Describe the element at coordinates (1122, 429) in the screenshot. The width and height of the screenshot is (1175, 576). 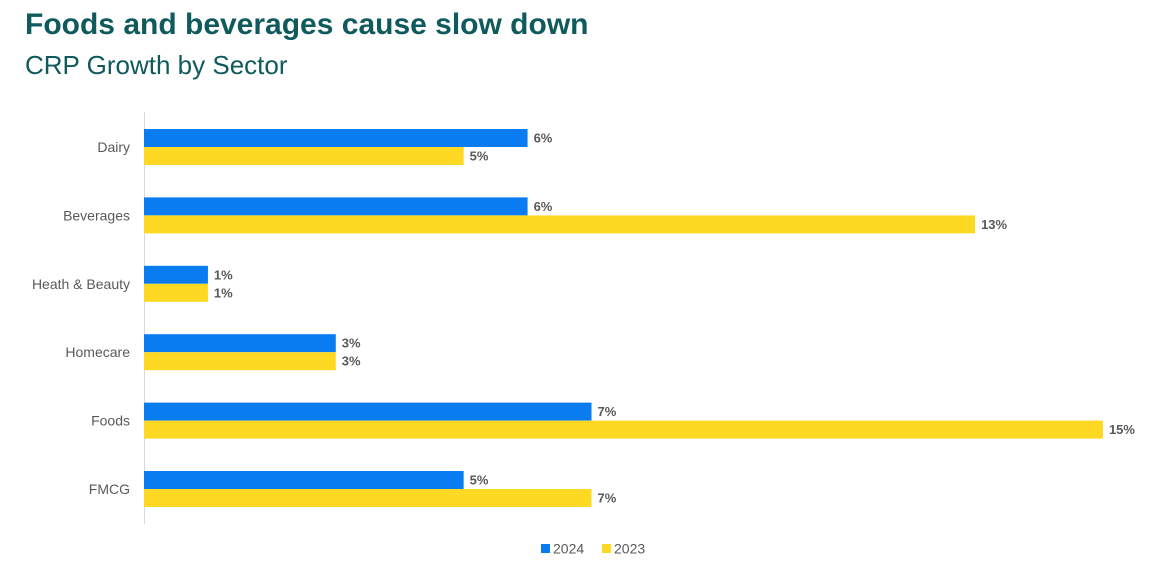
I see `data-label: 15%` at that location.